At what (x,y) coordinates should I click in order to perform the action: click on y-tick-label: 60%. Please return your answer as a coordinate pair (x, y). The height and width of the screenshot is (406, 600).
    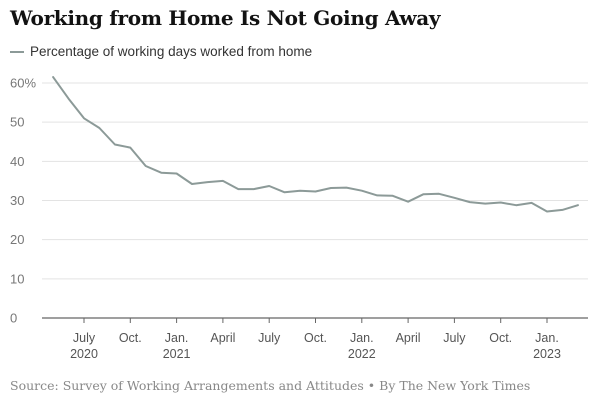
    Looking at the image, I should click on (23, 83).